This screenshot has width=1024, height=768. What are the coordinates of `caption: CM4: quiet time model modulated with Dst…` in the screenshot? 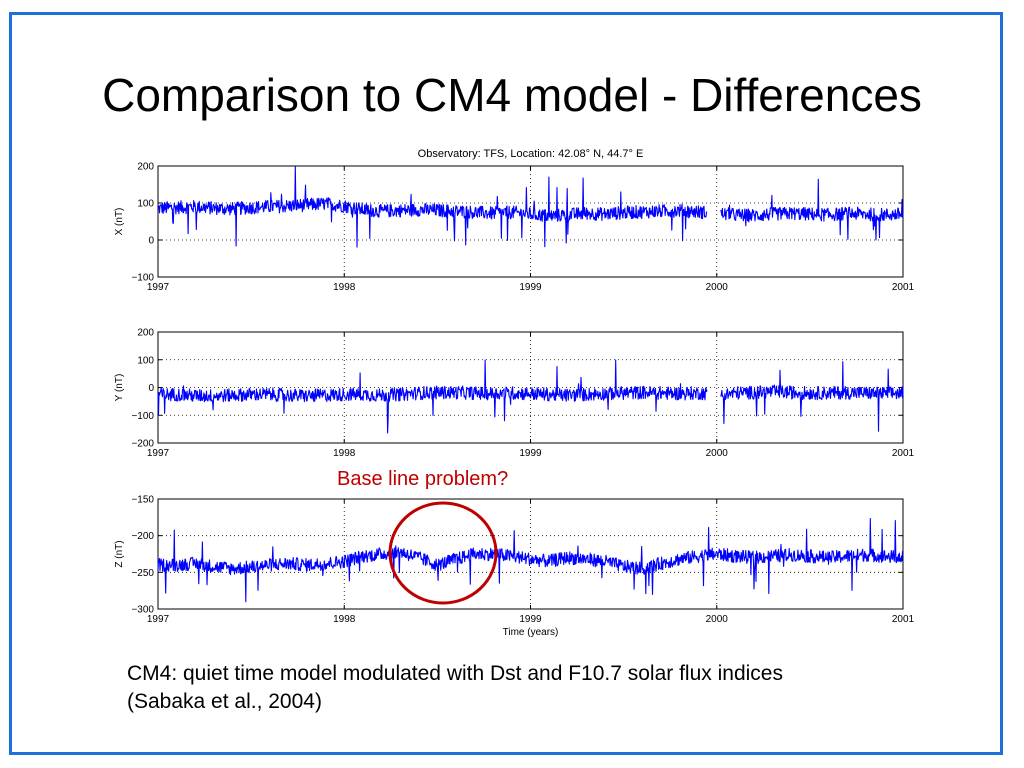 It's located at (455, 688).